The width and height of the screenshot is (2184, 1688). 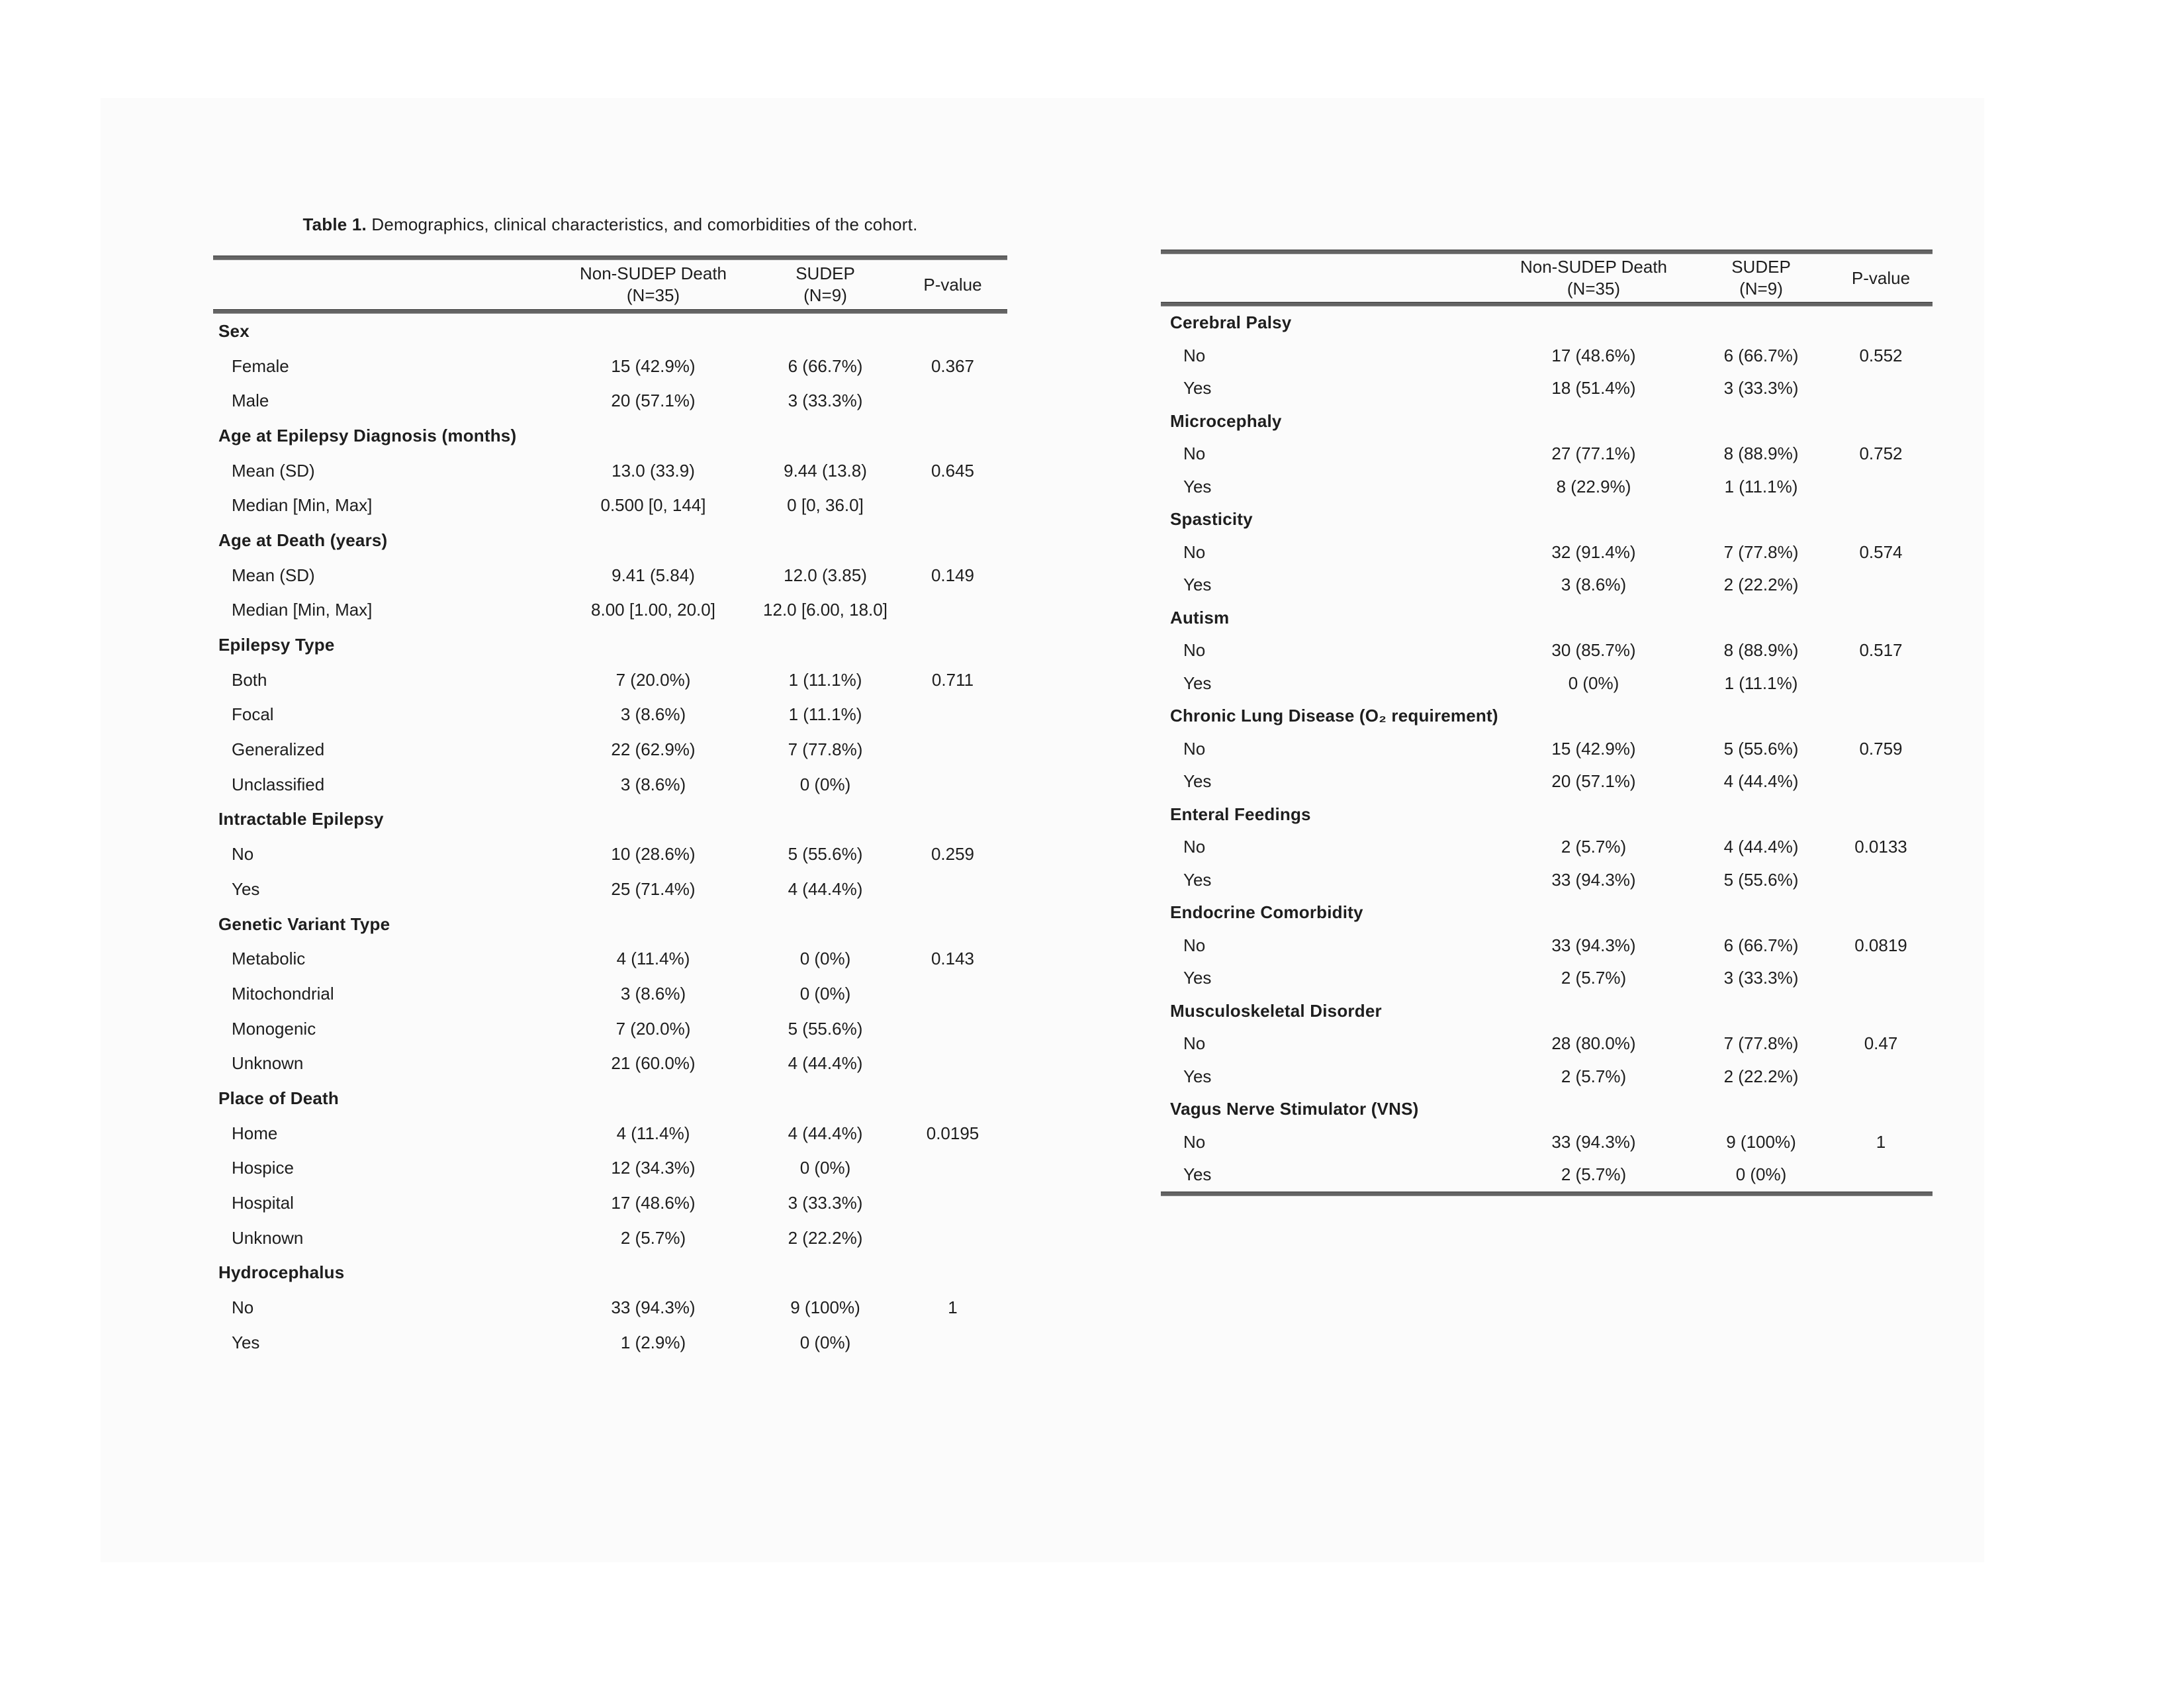 What do you see at coordinates (1761, 388) in the screenshot?
I see `value-sudep: 3 (33.3%)` at bounding box center [1761, 388].